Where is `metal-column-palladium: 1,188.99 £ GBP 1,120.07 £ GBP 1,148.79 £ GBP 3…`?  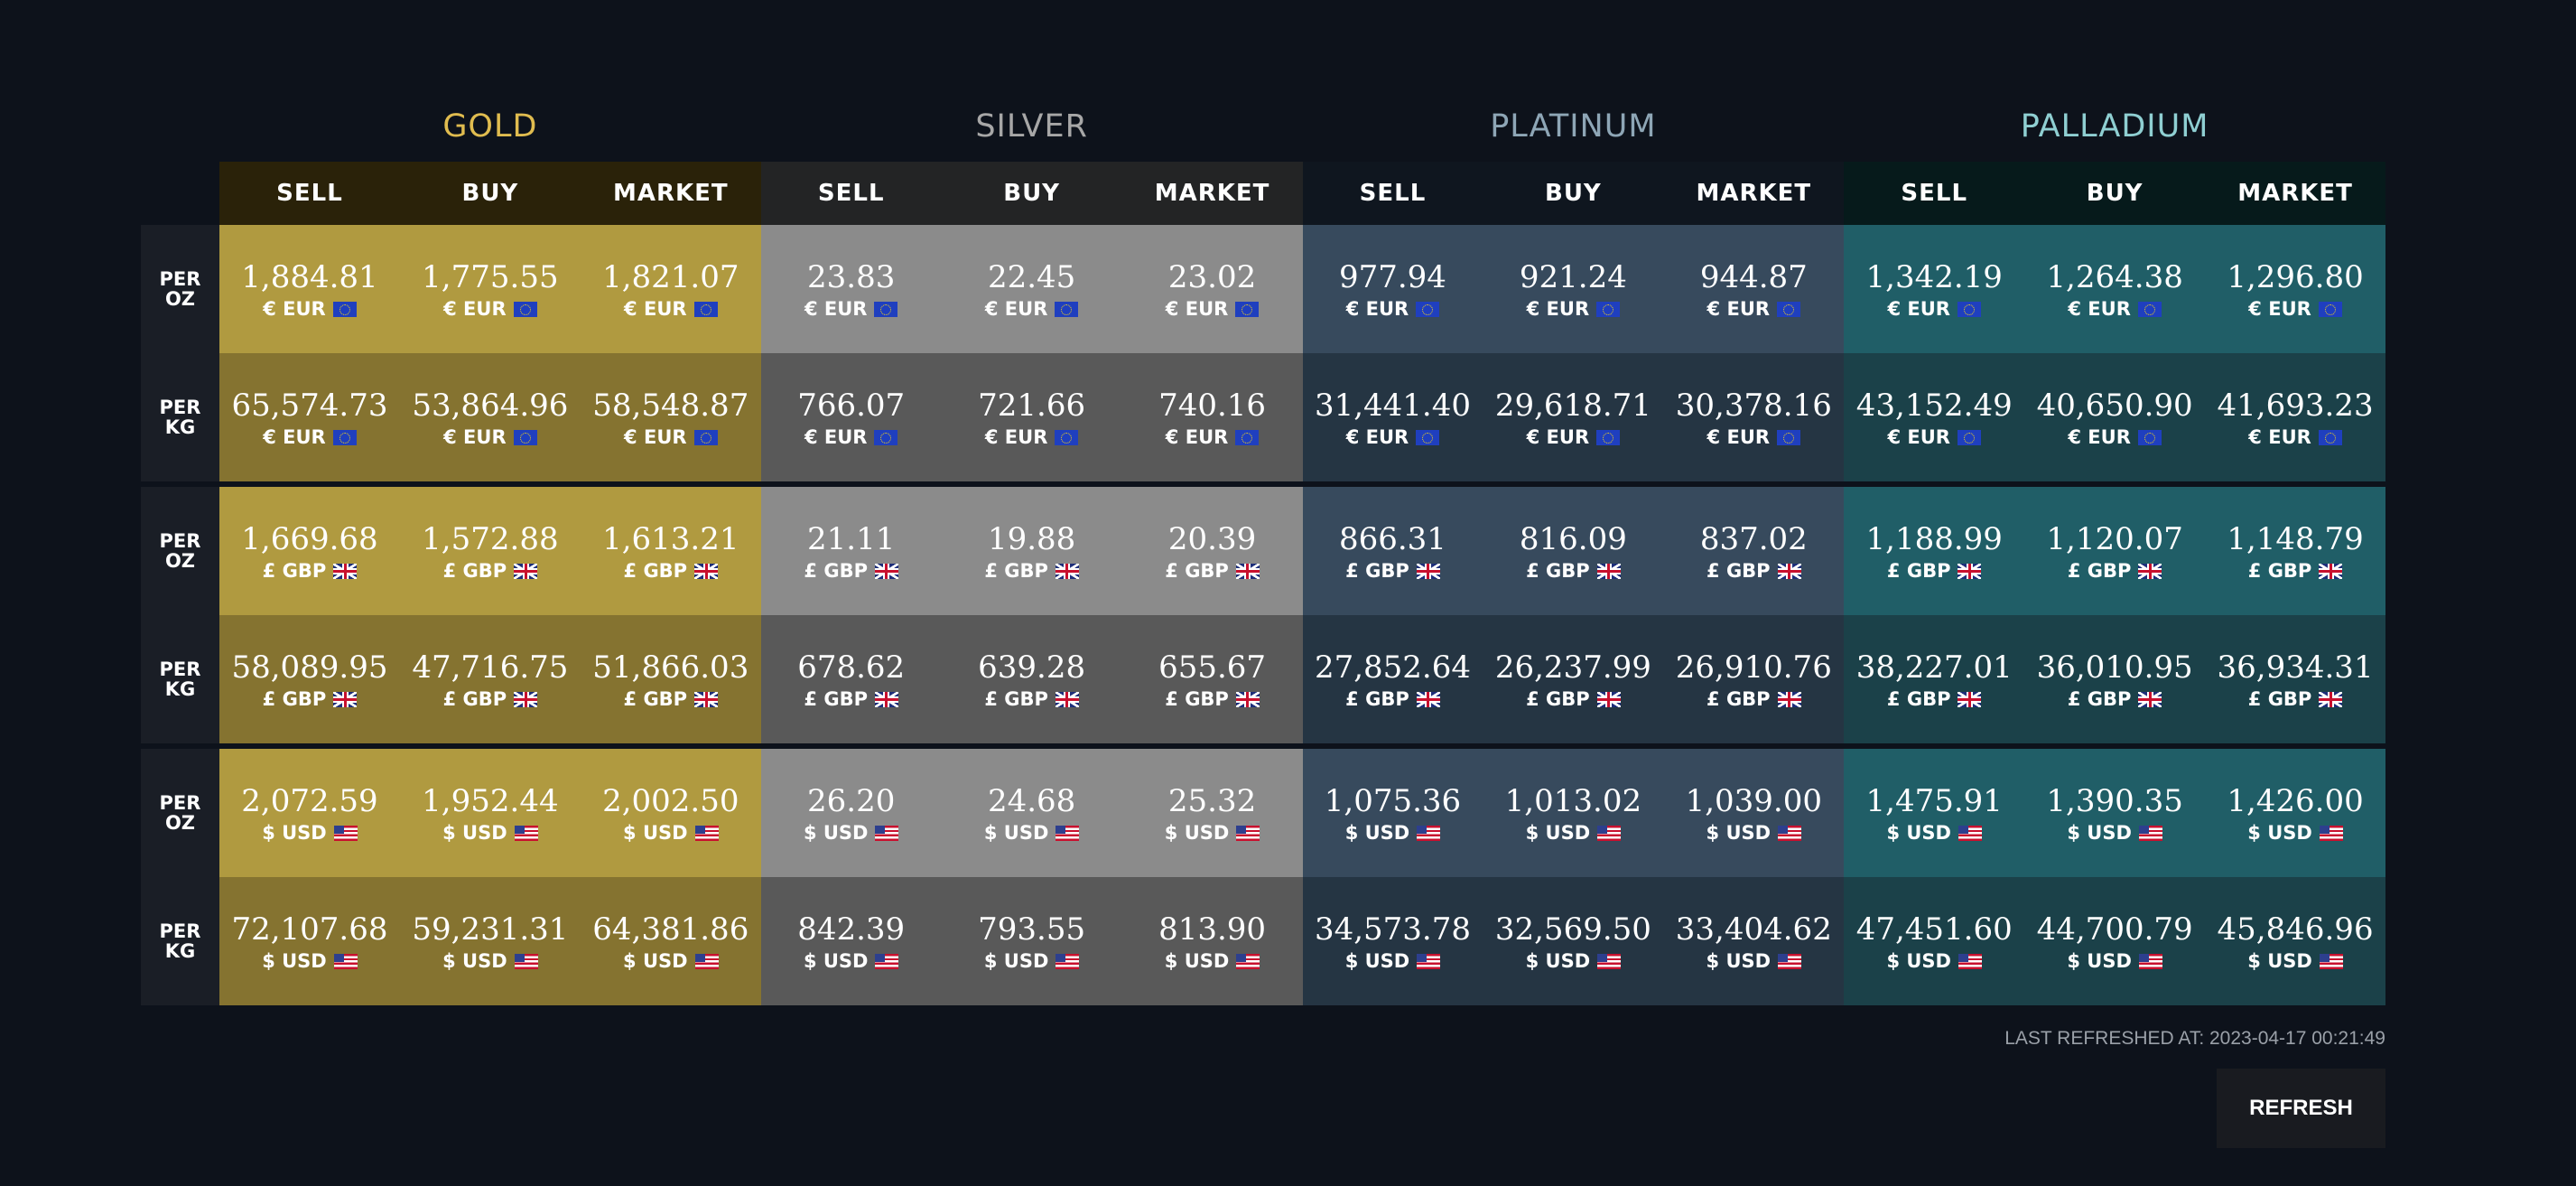
metal-column-palladium: 1,188.99 £ GBP 1,120.07 £ GBP 1,148.79 £ GBP 3… is located at coordinates (2114, 615).